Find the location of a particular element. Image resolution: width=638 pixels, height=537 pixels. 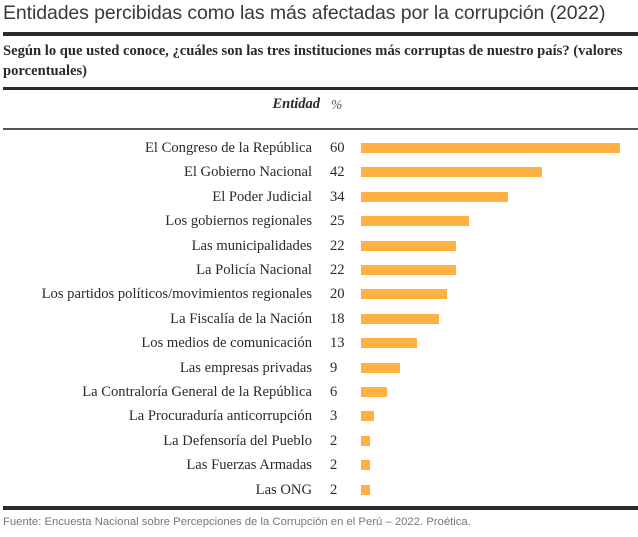

category-label: Las Fuerzas Armadas is located at coordinates (249, 465).